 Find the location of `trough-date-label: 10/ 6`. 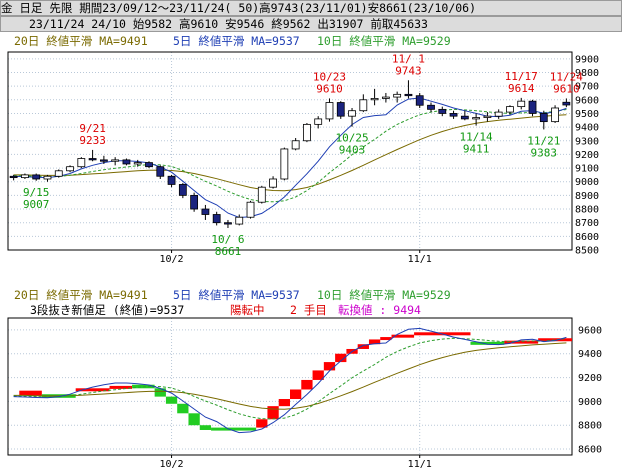

trough-date-label: 10/ 6 is located at coordinates (227, 239).